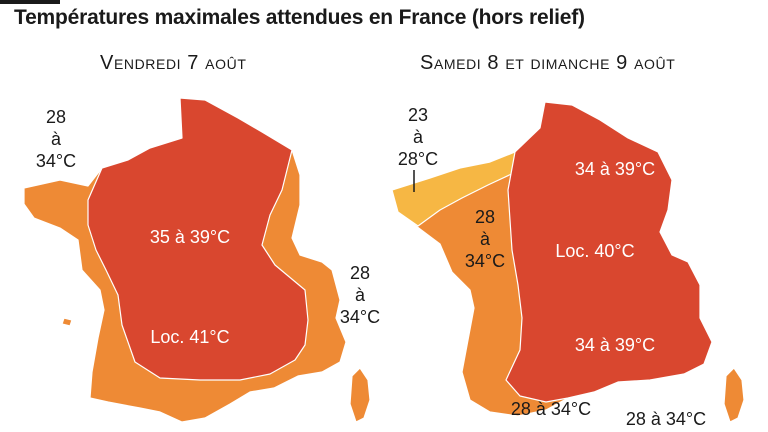 Image resolution: width=768 pixels, height=432 pixels. I want to click on left-east-line1: 28, so click(360, 273).